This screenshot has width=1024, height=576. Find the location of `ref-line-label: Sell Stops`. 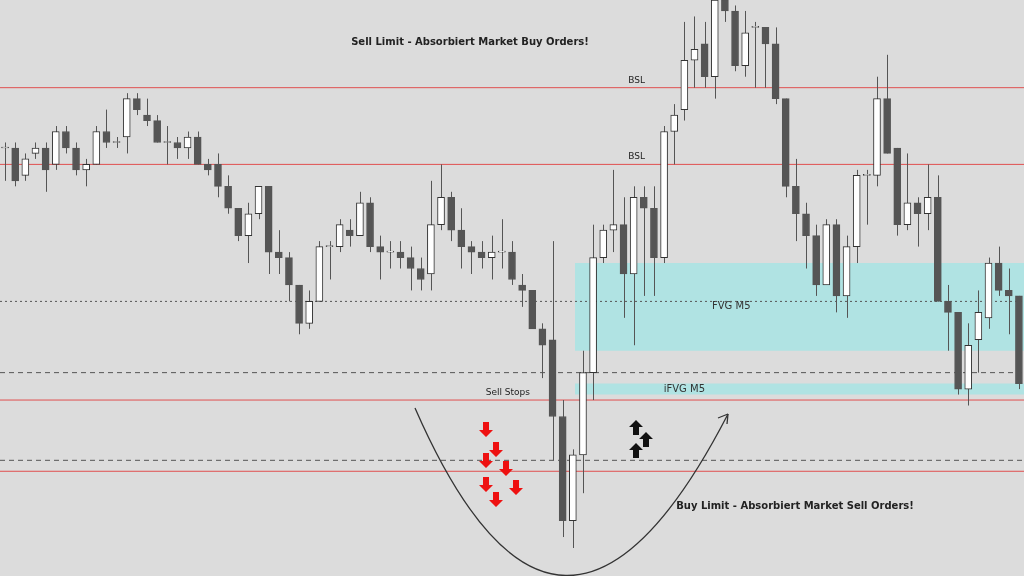

ref-line-label: Sell Stops is located at coordinates (508, 391).